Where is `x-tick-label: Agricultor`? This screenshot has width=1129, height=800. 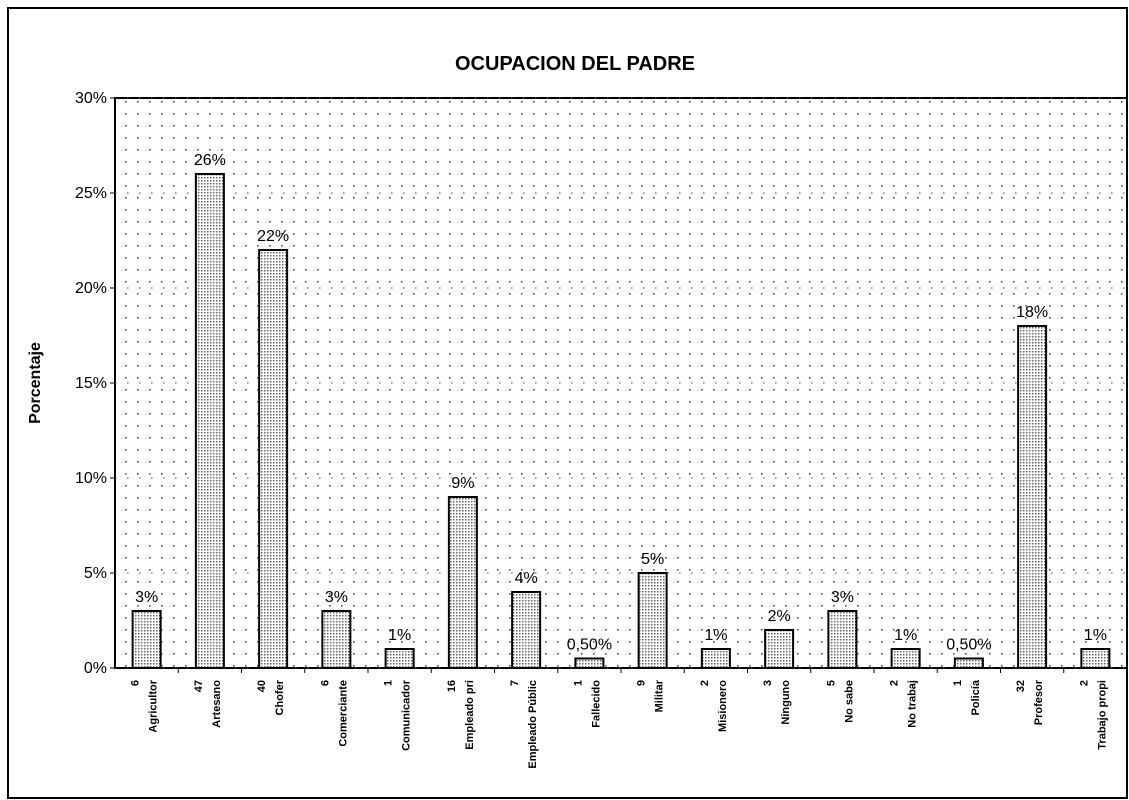 x-tick-label: Agricultor is located at coordinates (154, 705).